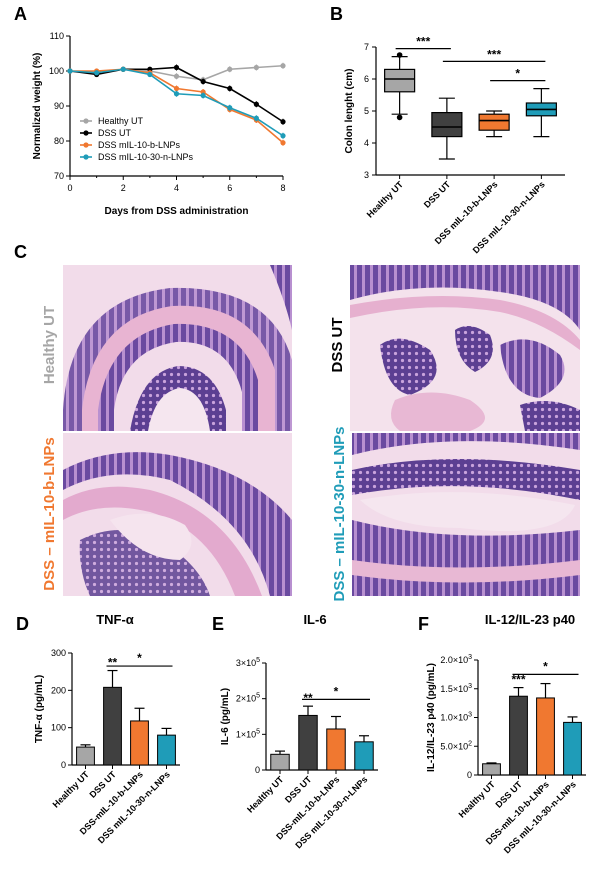 Image resolution: width=600 pixels, height=879 pixels. I want to click on significance-label: ***, so click(494, 54).